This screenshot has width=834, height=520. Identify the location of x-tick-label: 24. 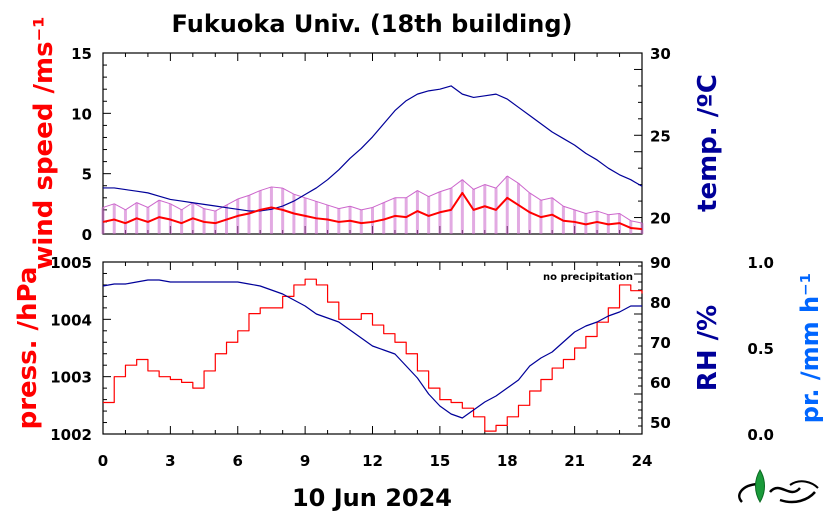
(642, 461).